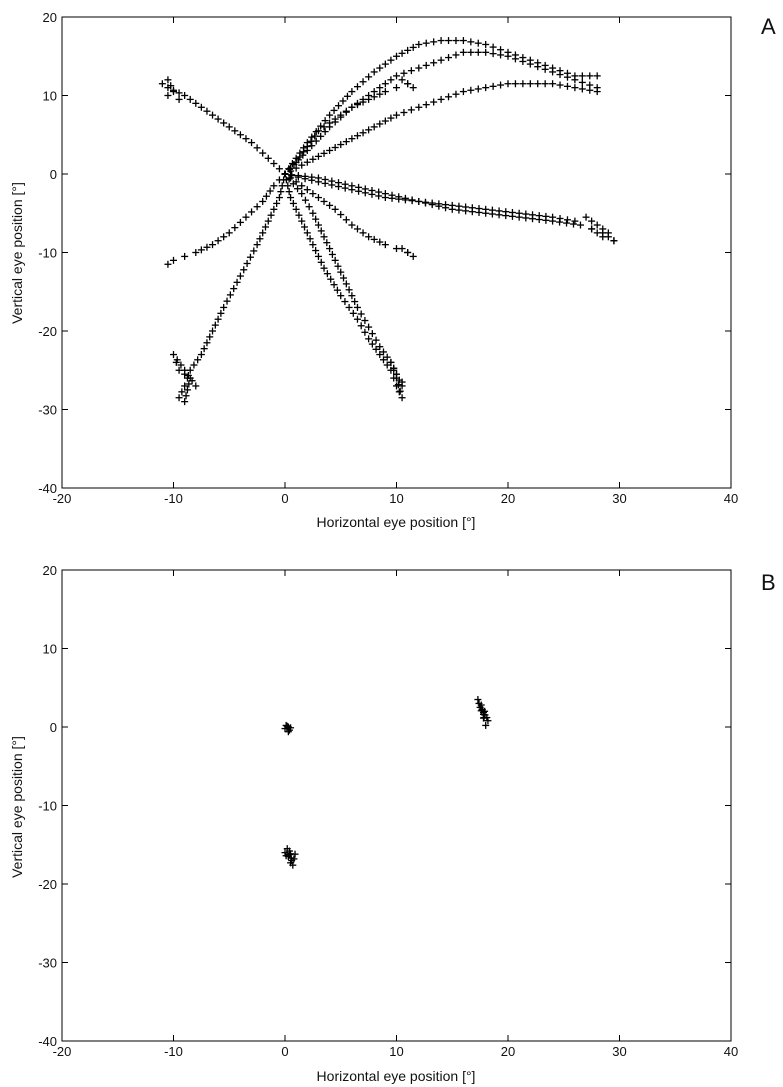 Image resolution: width=783 pixels, height=1087 pixels. I want to click on x-tick-label: 10, so click(396, 498).